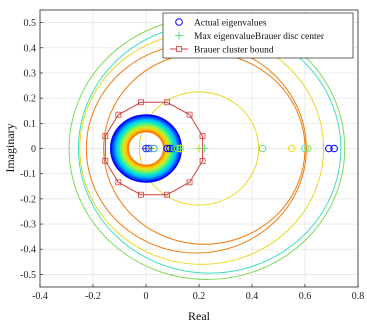  What do you see at coordinates (30, 48) in the screenshot?
I see `y-tick-label: 0.4` at bounding box center [30, 48].